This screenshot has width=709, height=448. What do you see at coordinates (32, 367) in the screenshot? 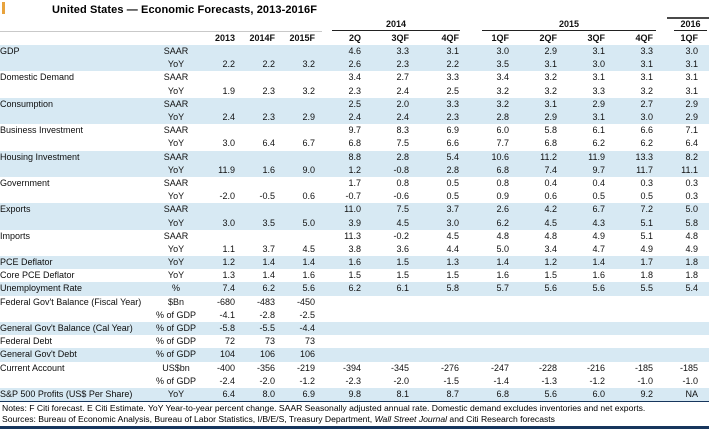
I see `row-label-cell: Current Account` at bounding box center [32, 367].